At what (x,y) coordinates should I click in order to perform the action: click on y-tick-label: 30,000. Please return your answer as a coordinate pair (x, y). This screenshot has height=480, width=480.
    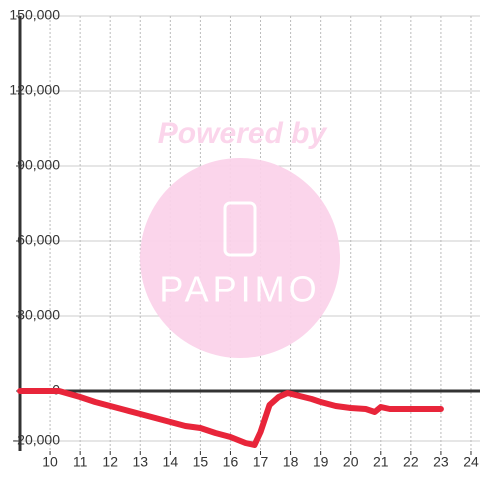
    Looking at the image, I should click on (38, 315).